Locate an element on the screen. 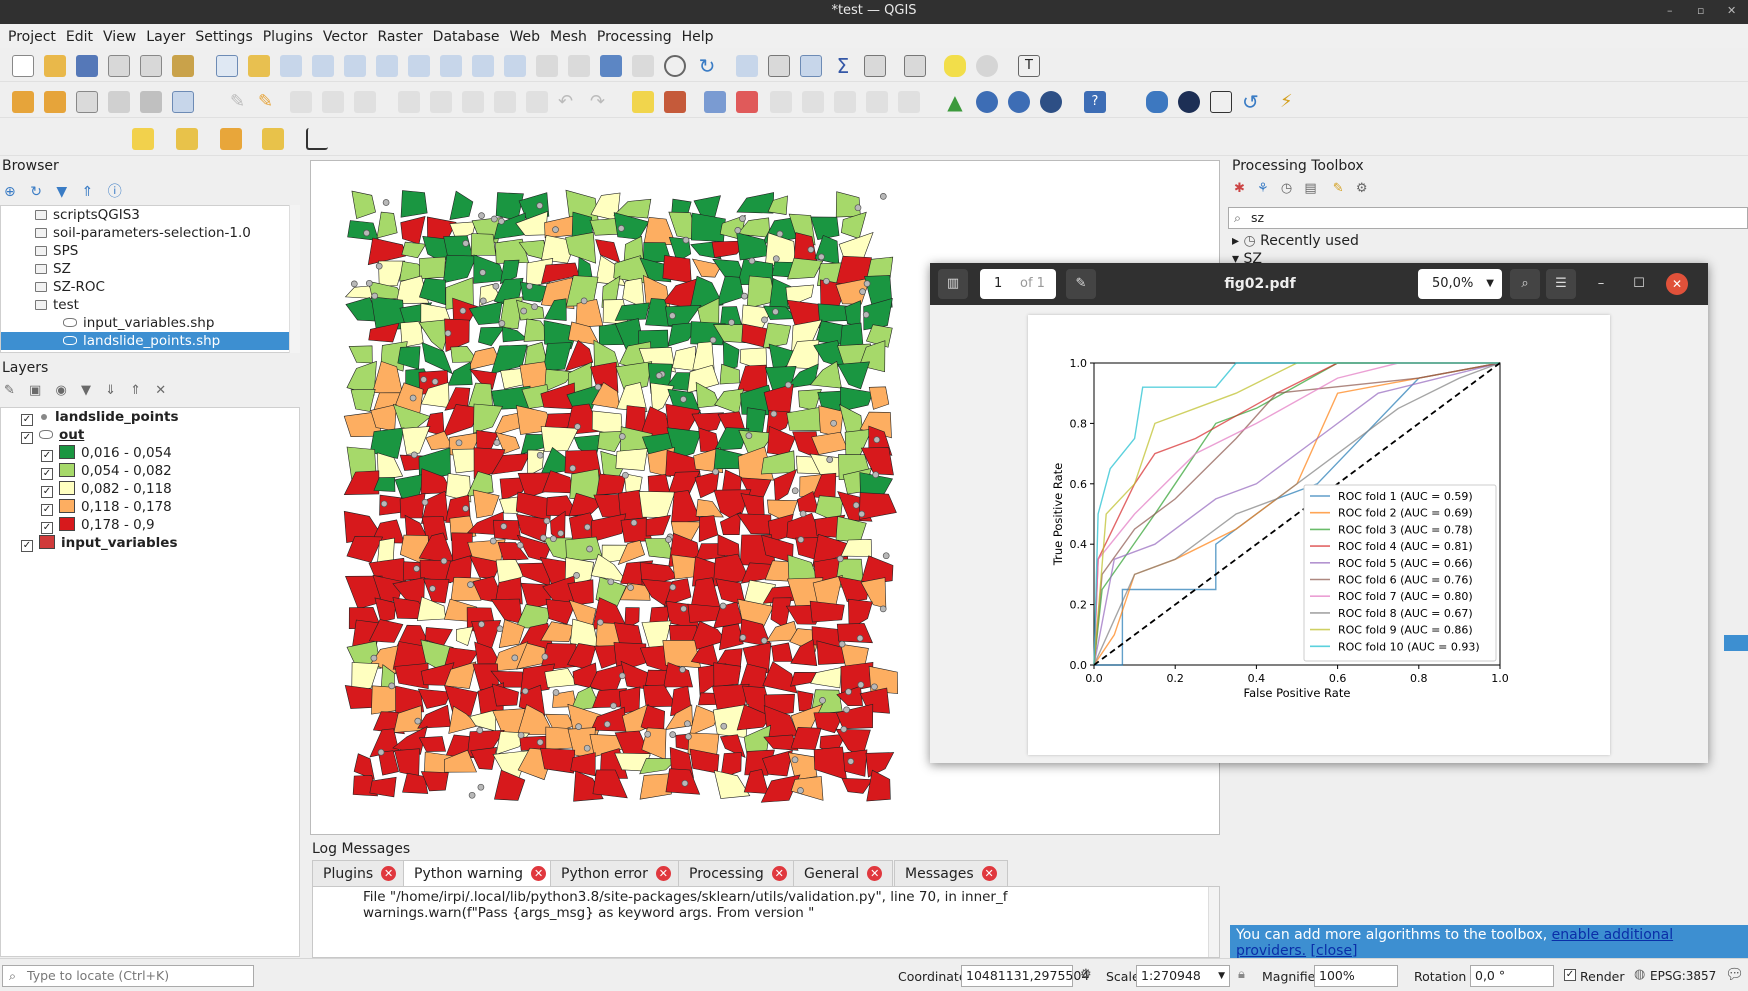  collapse-all-layers-icon: ⇑ is located at coordinates (136, 390).